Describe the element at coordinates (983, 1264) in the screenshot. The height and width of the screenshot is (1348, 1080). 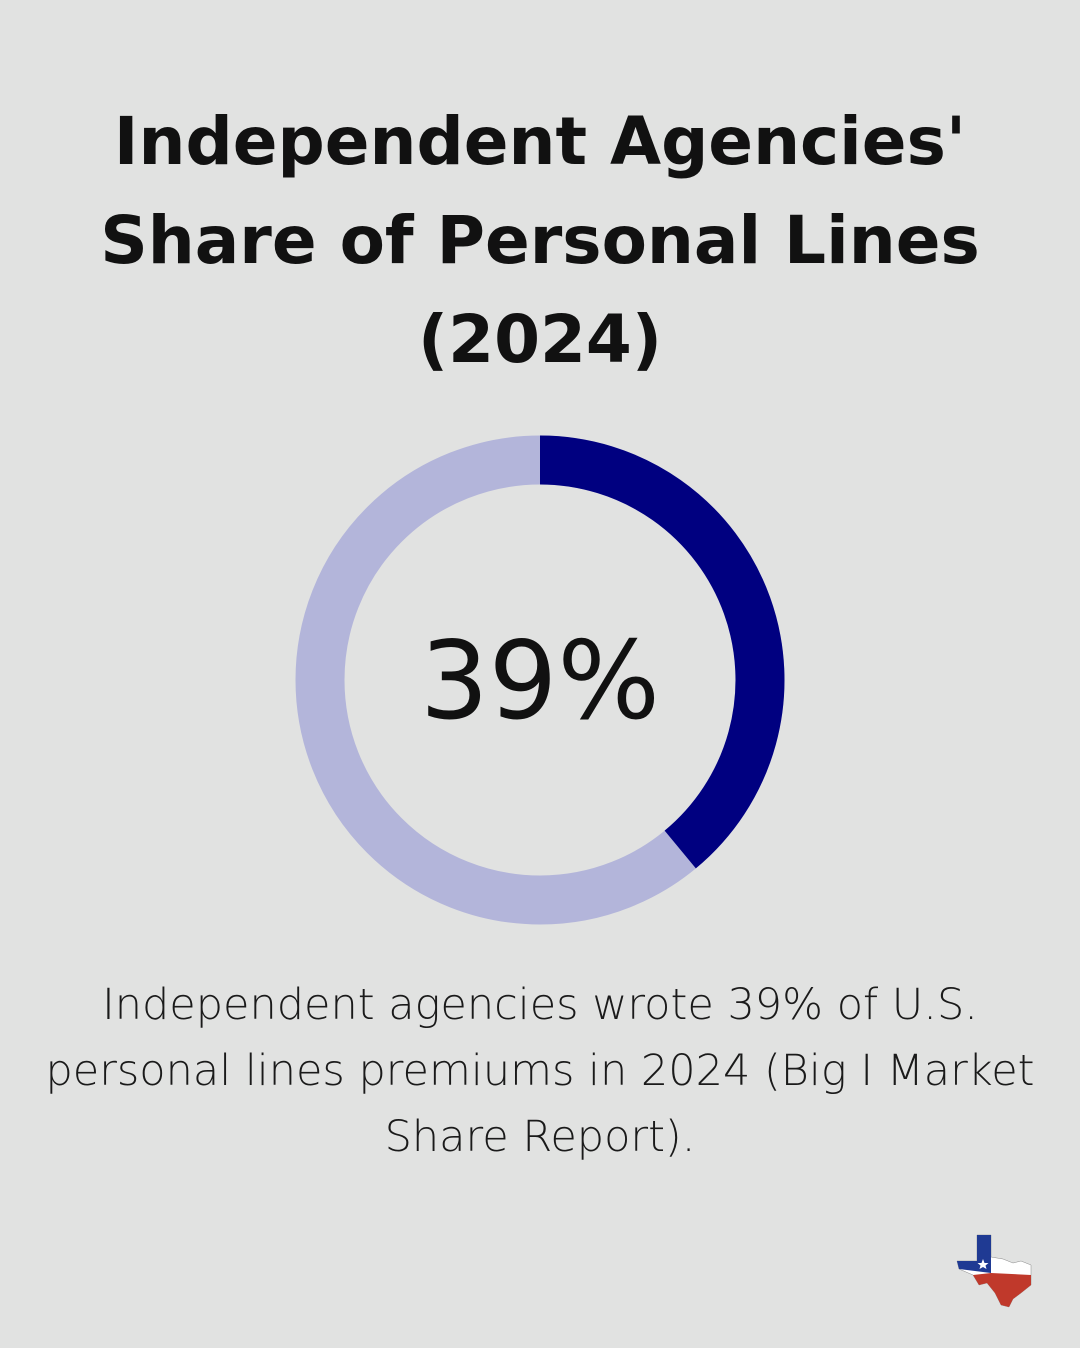
I see `logo-star` at that location.